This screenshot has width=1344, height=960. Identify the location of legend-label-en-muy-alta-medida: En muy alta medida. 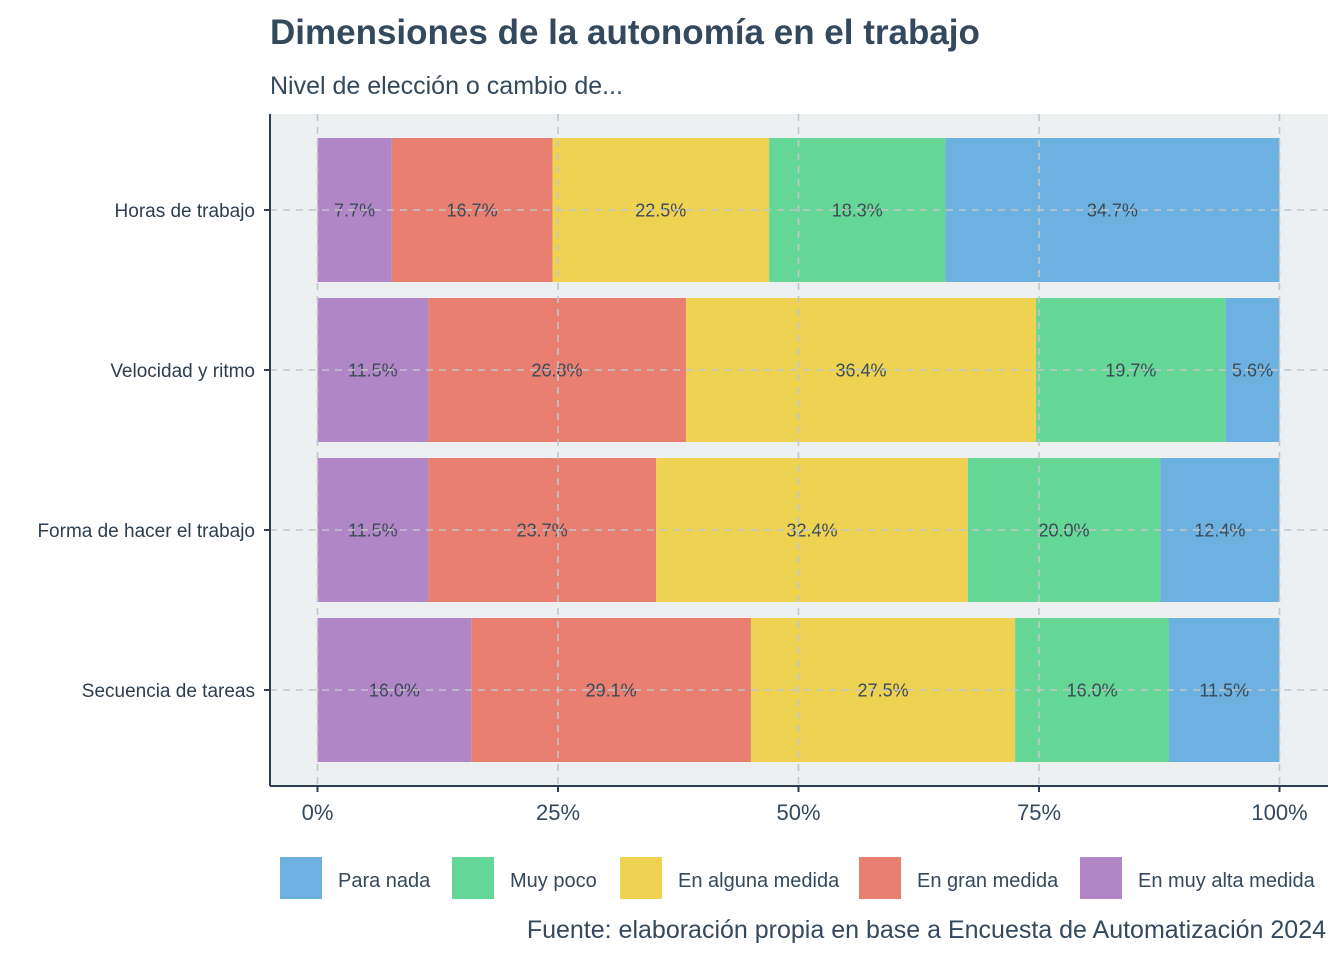
(1227, 881).